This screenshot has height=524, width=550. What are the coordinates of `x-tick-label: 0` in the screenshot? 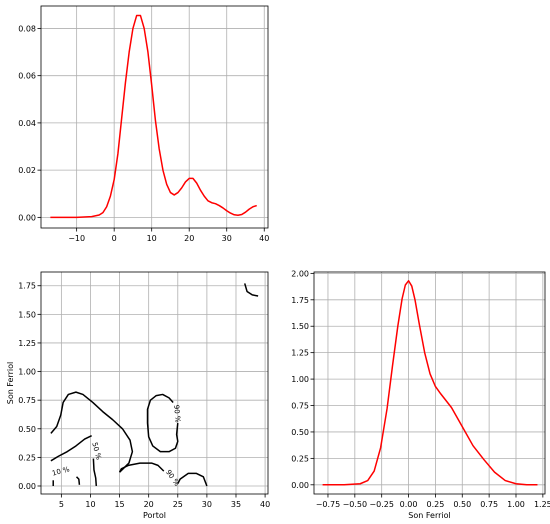 It's located at (114, 238).